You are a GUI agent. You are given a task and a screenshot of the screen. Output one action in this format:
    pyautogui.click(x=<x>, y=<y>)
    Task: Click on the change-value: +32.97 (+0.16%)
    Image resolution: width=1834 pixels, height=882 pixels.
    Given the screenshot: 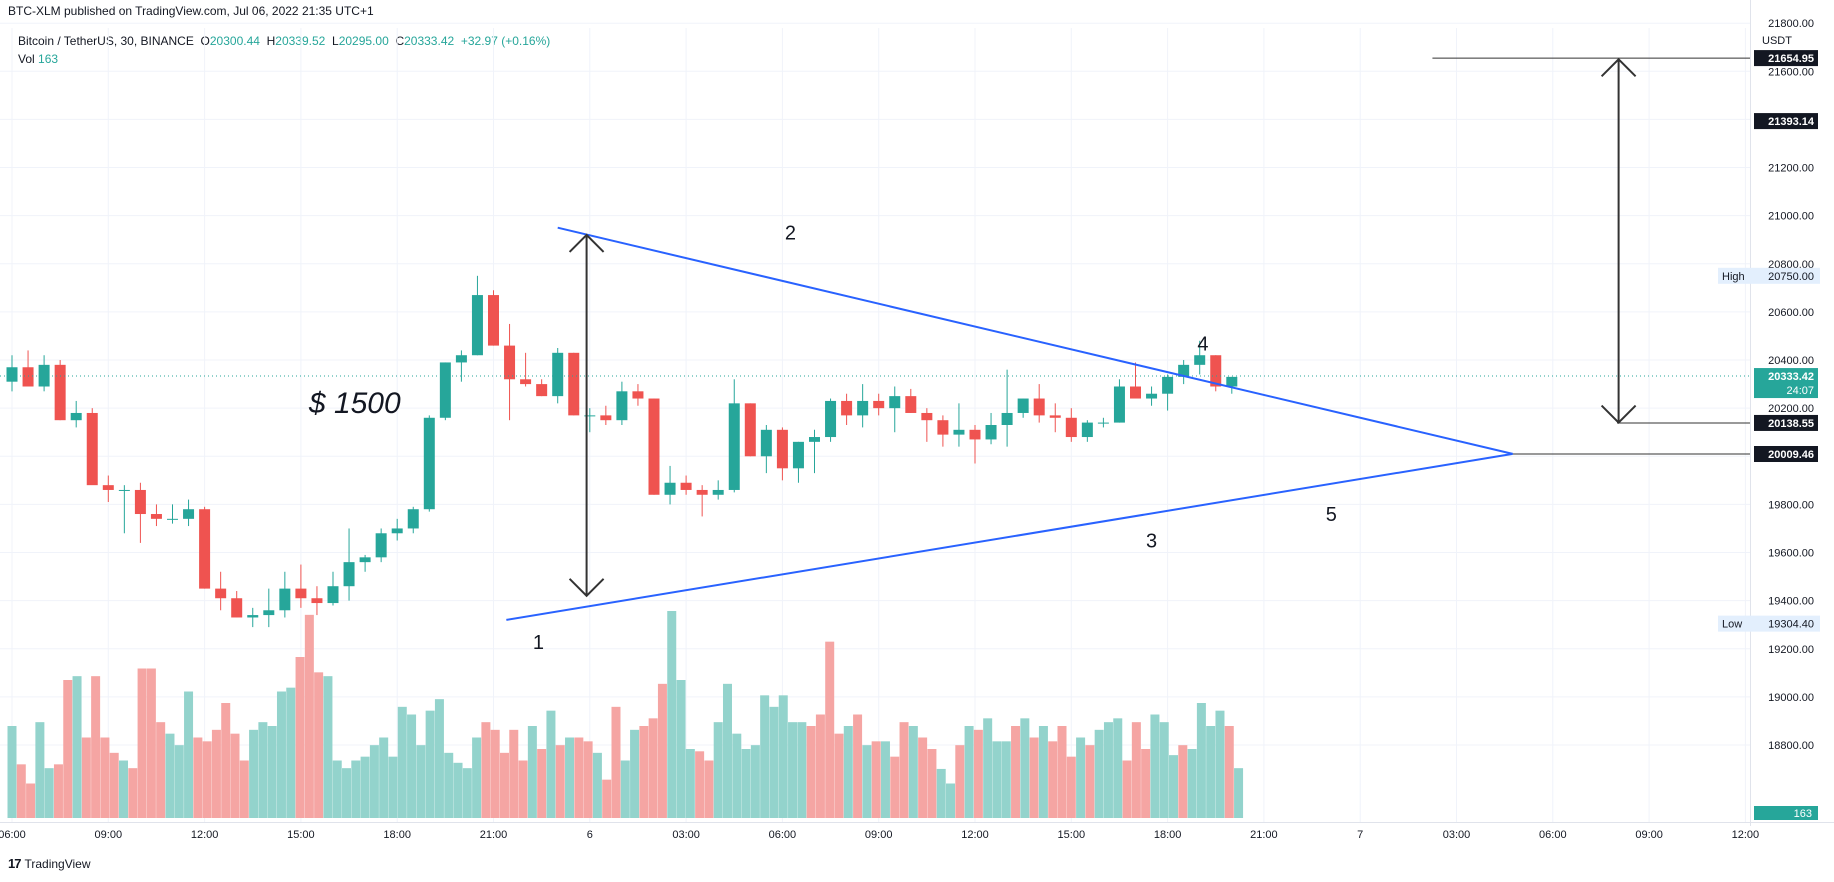 What is the action you would take?
    pyautogui.click(x=505, y=41)
    